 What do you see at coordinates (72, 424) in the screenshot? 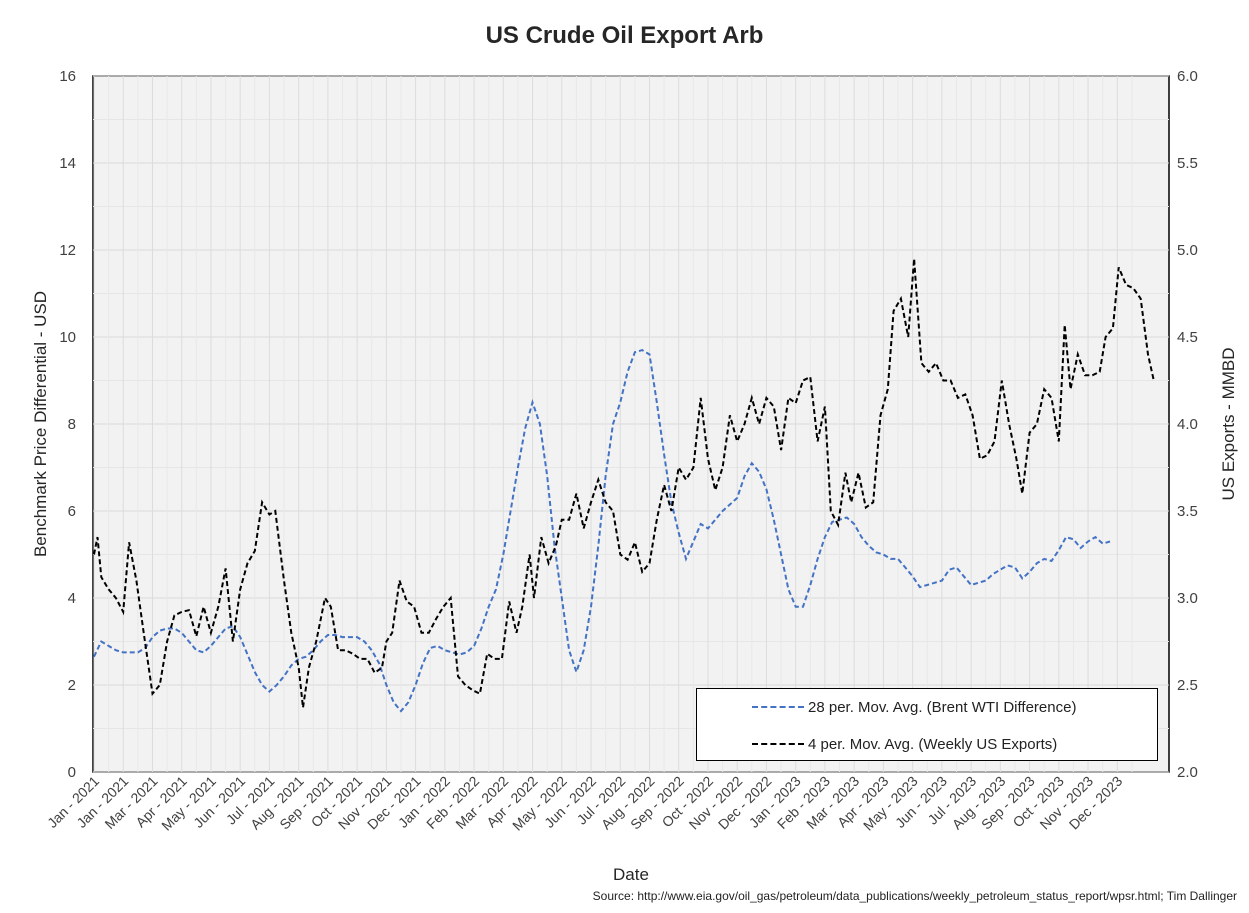
I see `left-tick-label: 8` at bounding box center [72, 424].